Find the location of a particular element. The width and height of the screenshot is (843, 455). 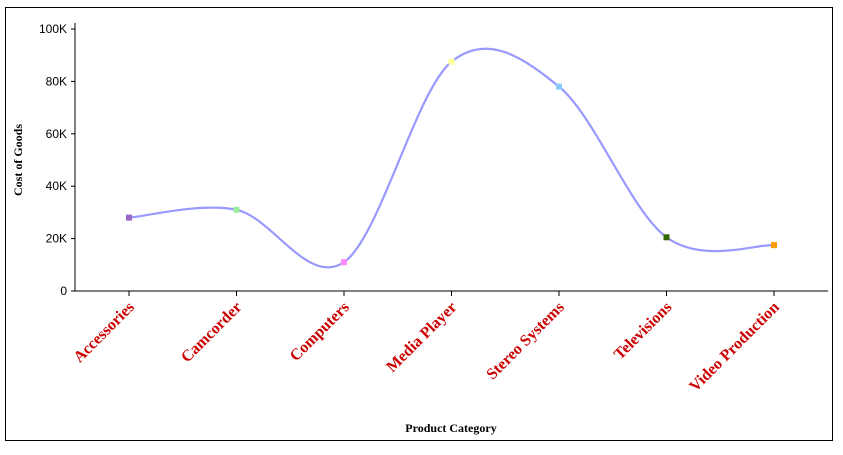

y-axis-title: Cost of Goods is located at coordinates (18, 160).